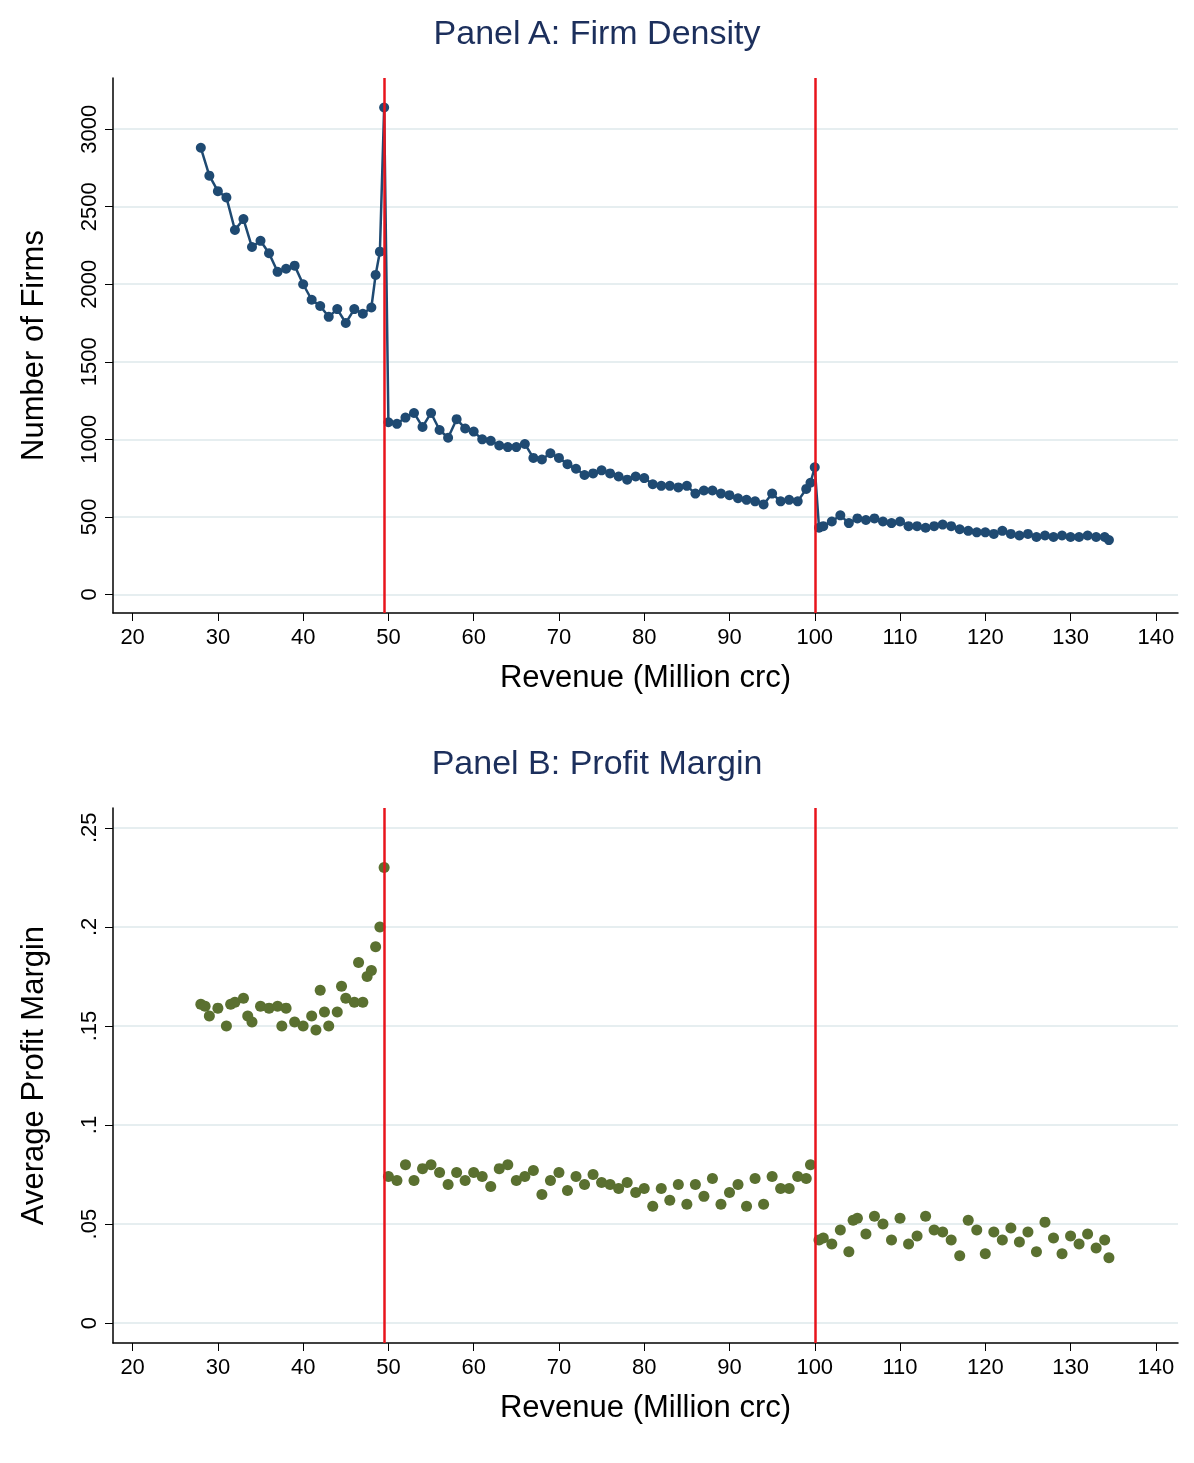  What do you see at coordinates (88, 517) in the screenshot?
I see `y-tick-label: 500` at bounding box center [88, 517].